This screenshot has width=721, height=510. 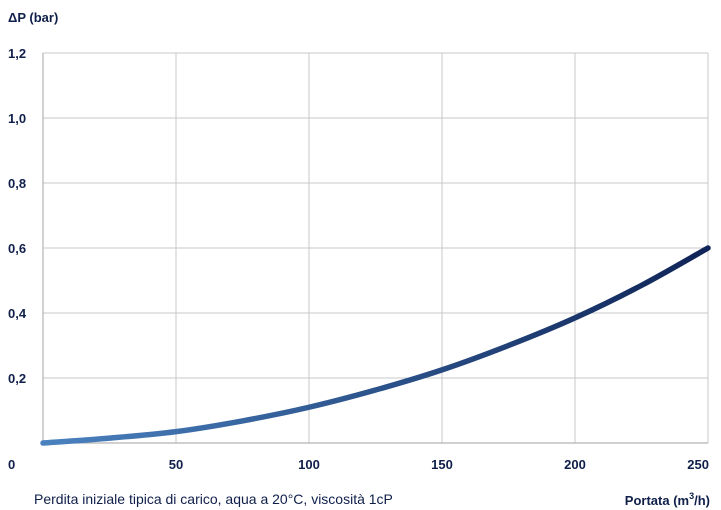 I want to click on x-axis-title-suffix: /h), so click(x=702, y=500).